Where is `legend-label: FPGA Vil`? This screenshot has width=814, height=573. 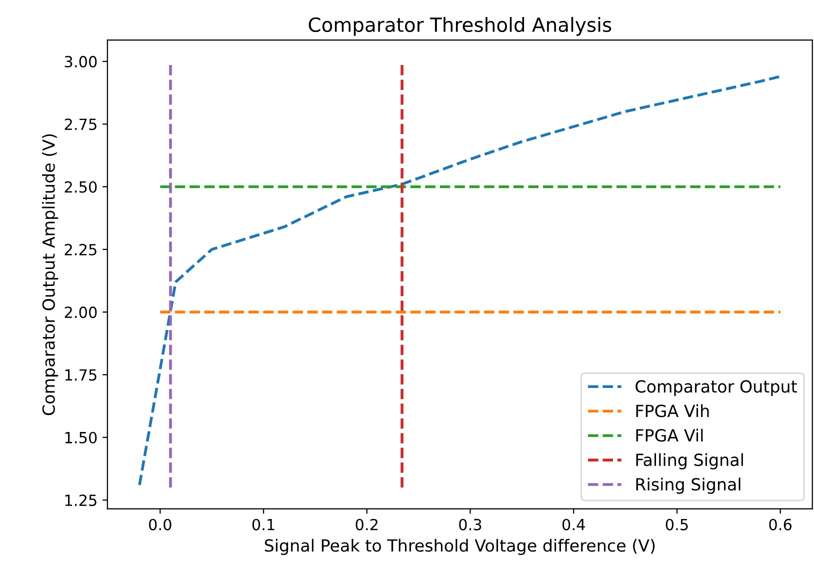 legend-label: FPGA Vil is located at coordinates (669, 435).